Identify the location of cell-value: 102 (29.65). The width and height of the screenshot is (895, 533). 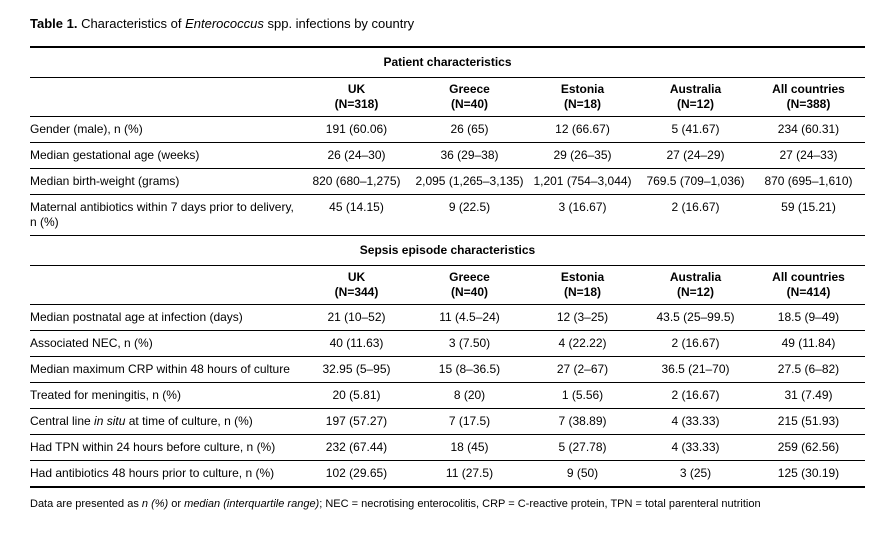
(356, 474).